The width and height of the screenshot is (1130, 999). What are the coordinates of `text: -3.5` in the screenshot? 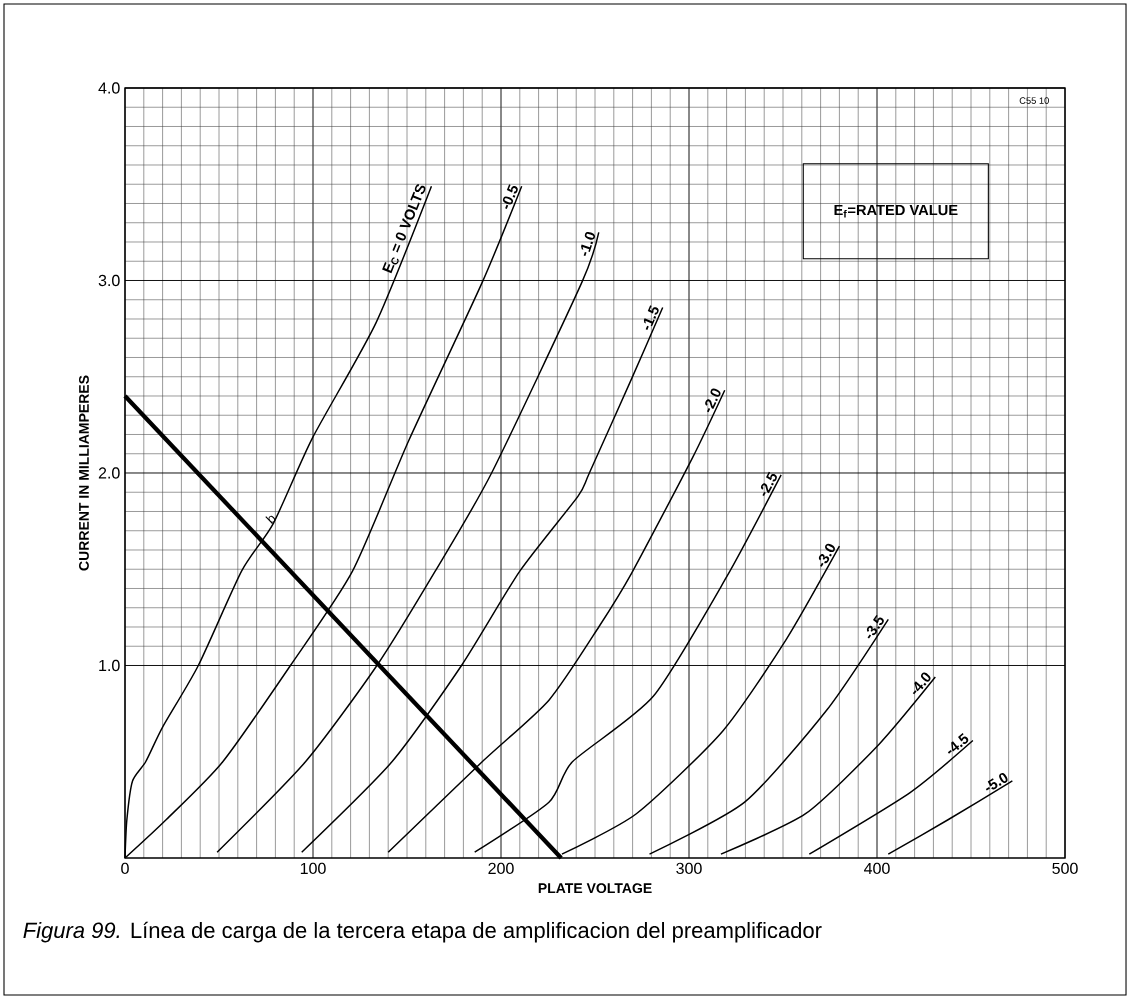 It's located at (875, 626).